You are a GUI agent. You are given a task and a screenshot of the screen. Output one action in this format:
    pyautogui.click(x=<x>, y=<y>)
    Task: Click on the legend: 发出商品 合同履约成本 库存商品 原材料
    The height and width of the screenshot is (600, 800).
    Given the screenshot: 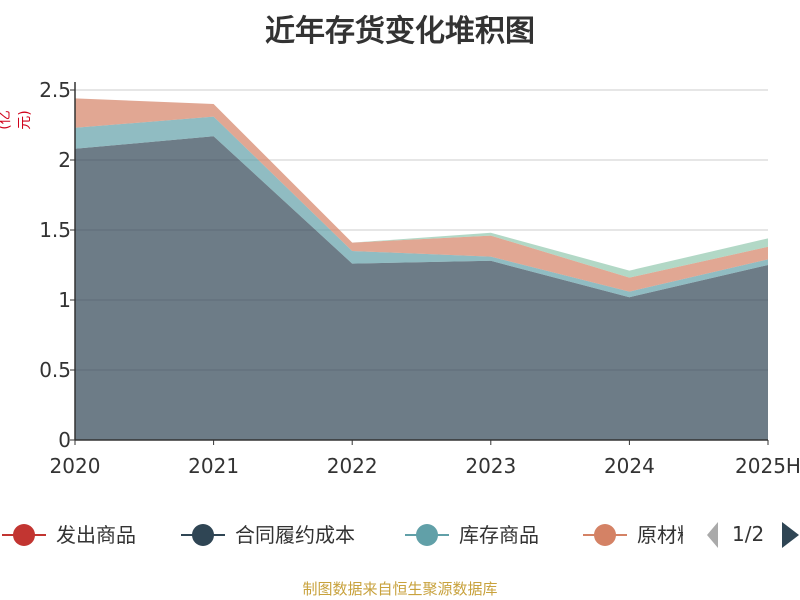 What is the action you would take?
    pyautogui.click(x=349, y=535)
    